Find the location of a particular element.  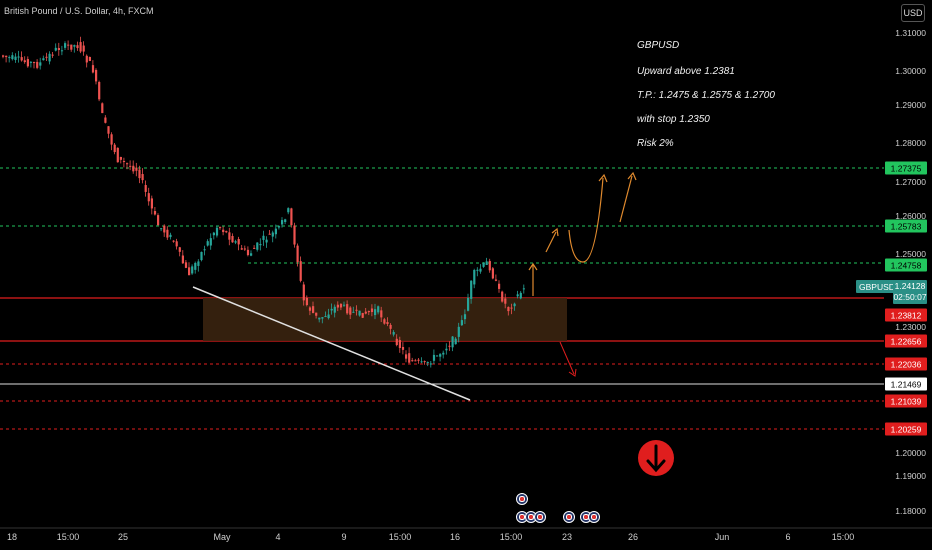

price-badge: 1.24758 is located at coordinates (906, 265).